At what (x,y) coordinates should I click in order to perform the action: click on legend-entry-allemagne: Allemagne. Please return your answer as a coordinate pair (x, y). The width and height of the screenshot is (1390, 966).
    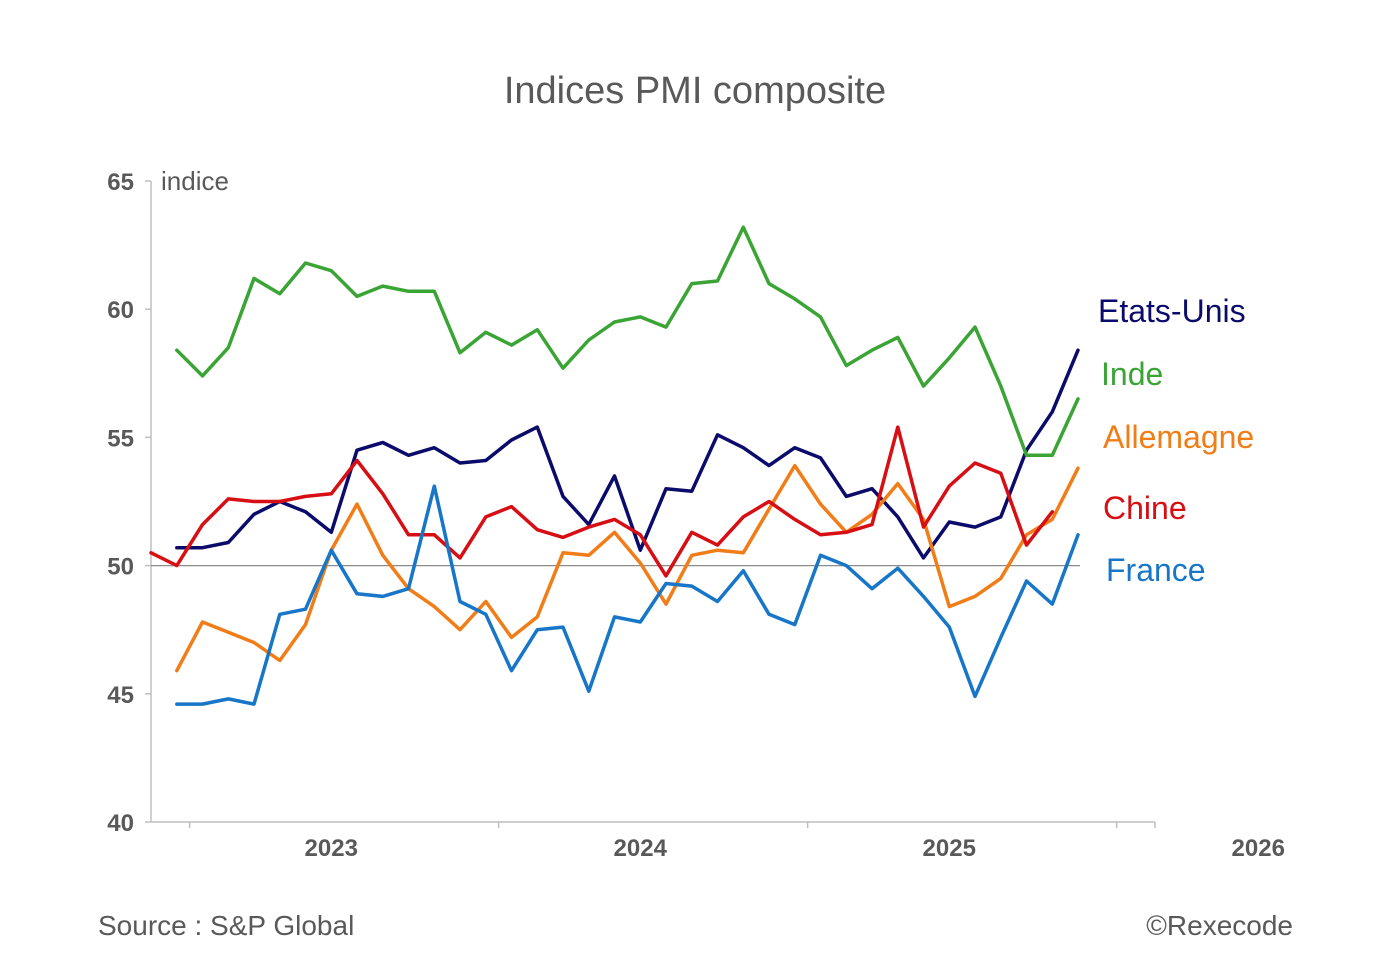
    Looking at the image, I should click on (1178, 437).